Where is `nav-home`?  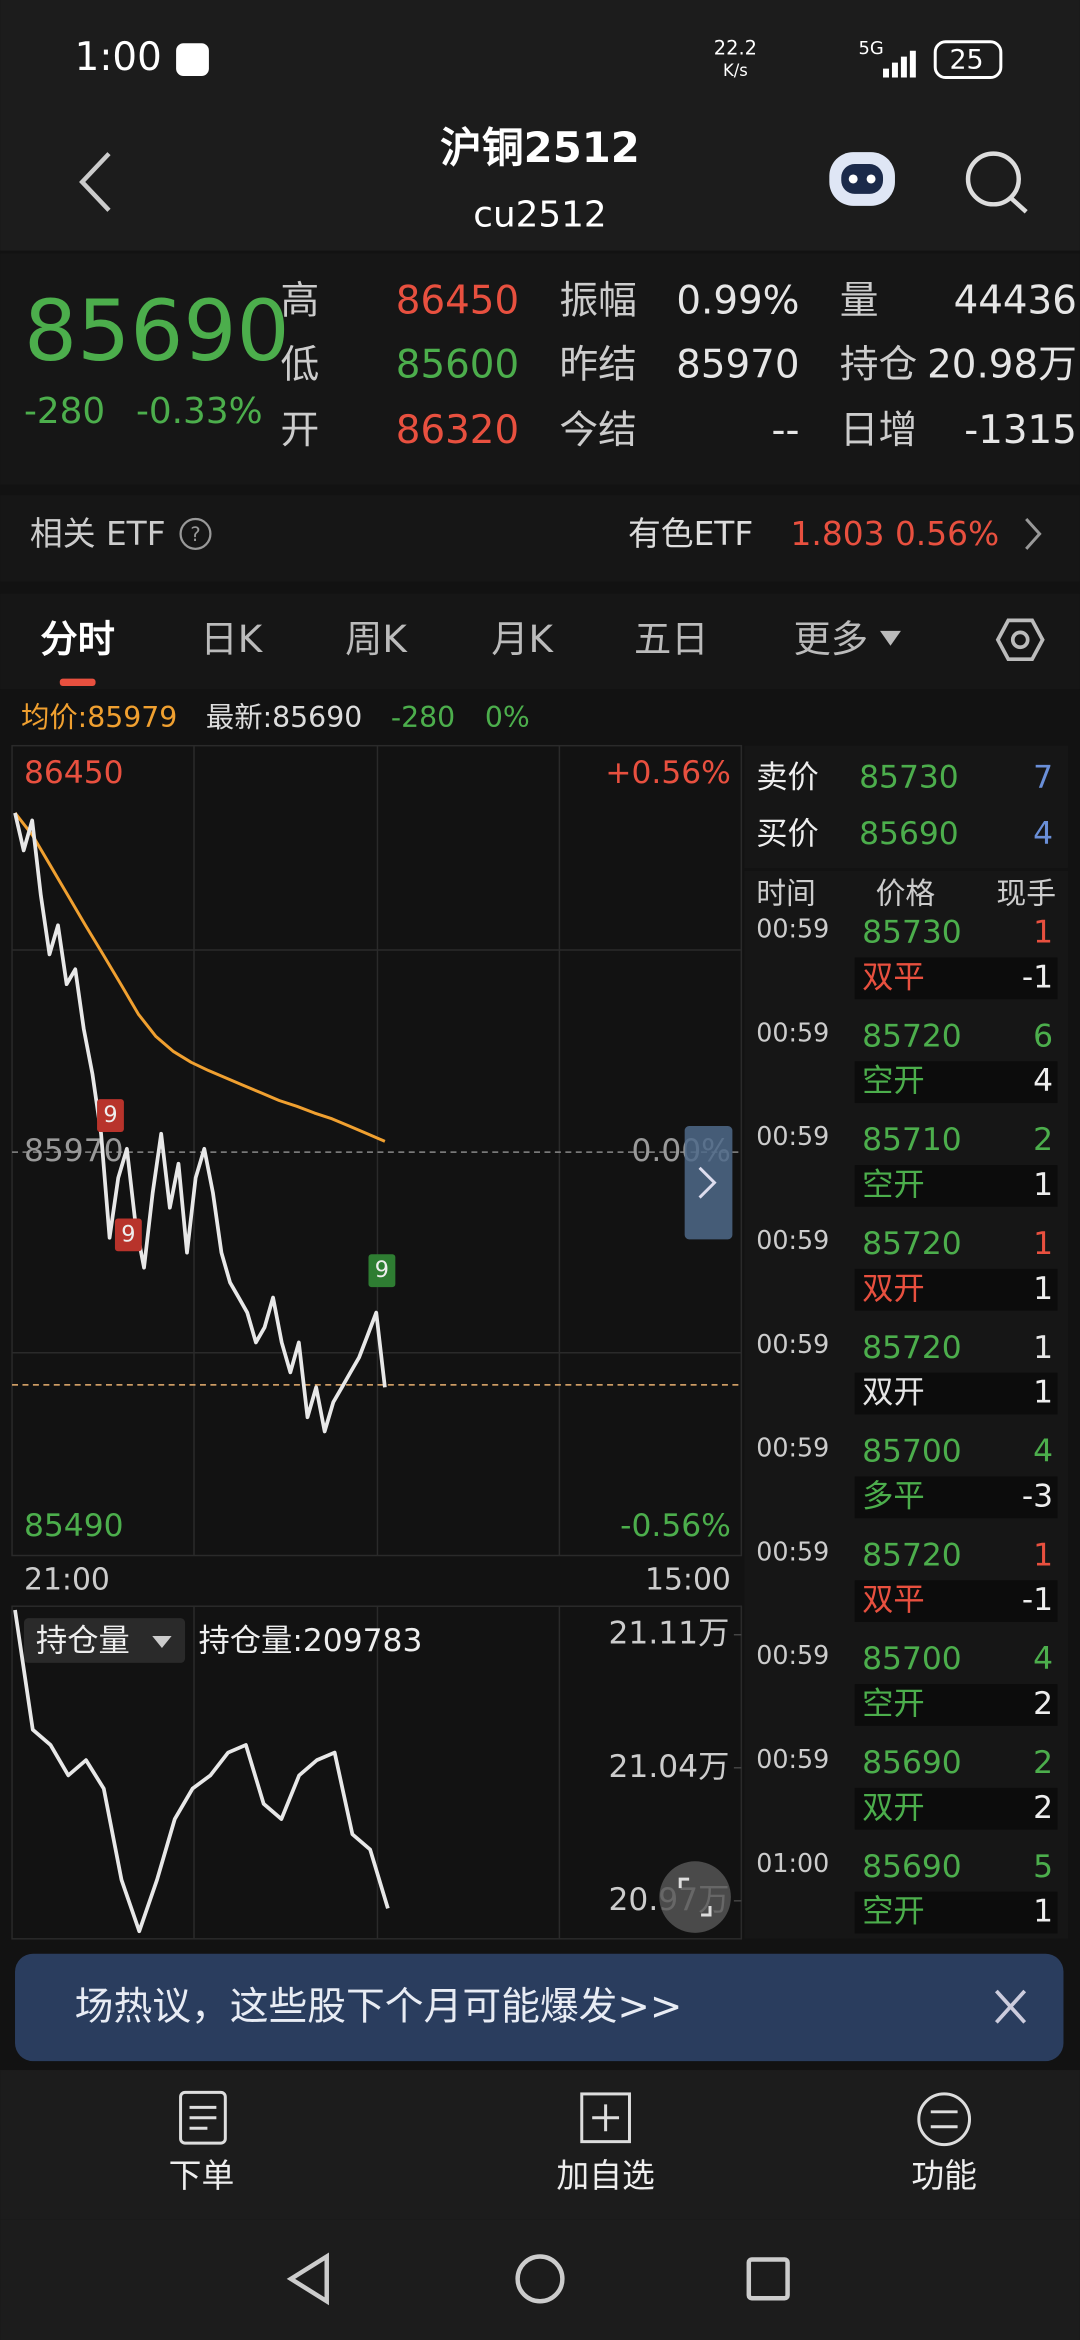
nav-home is located at coordinates (540, 2279).